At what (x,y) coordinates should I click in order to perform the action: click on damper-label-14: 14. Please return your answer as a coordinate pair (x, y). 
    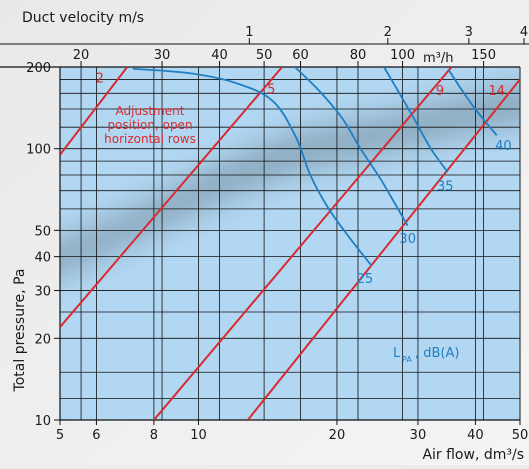
    Looking at the image, I should click on (496, 91).